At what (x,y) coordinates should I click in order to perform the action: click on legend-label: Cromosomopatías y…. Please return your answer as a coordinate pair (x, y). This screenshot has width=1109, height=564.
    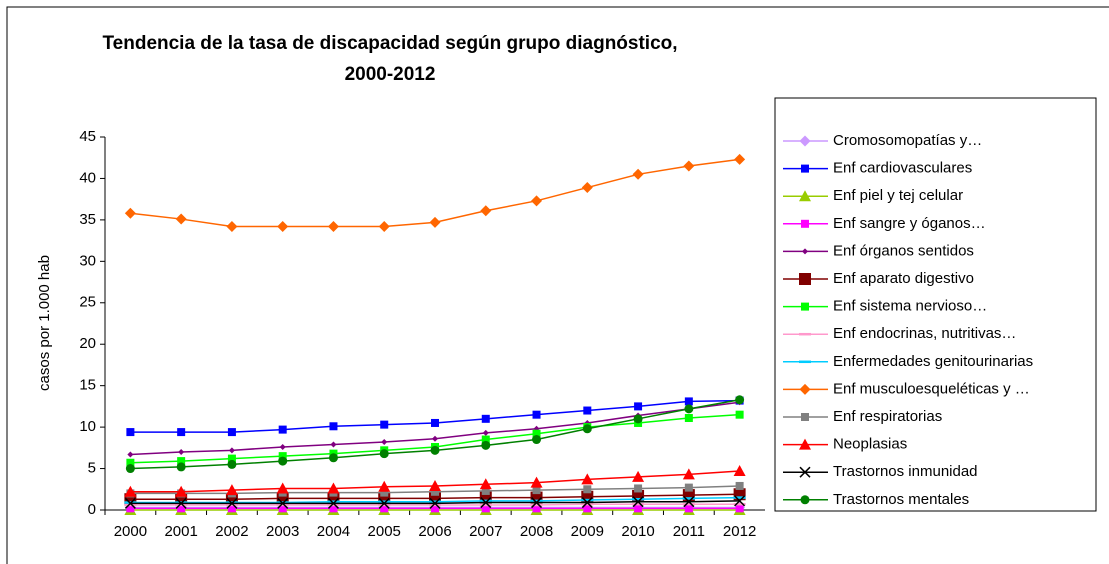
    Looking at the image, I should click on (907, 140).